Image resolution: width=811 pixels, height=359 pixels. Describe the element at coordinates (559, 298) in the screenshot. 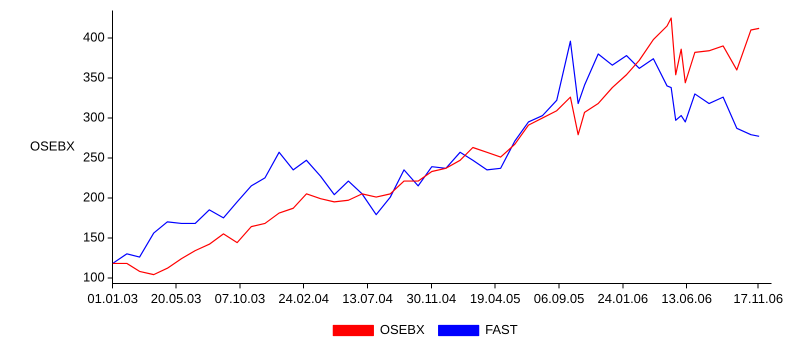

I see `x-tick-label: 06.09.05` at that location.